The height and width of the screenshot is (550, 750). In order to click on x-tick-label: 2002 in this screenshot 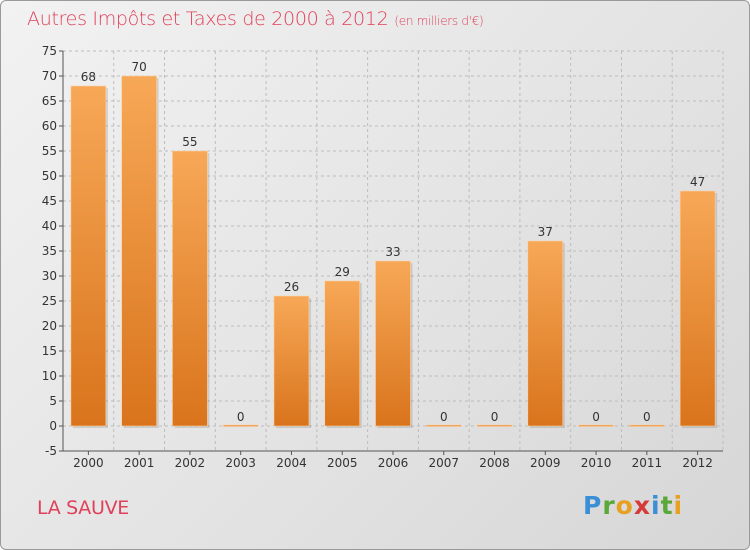, I will do `click(190, 463)`.